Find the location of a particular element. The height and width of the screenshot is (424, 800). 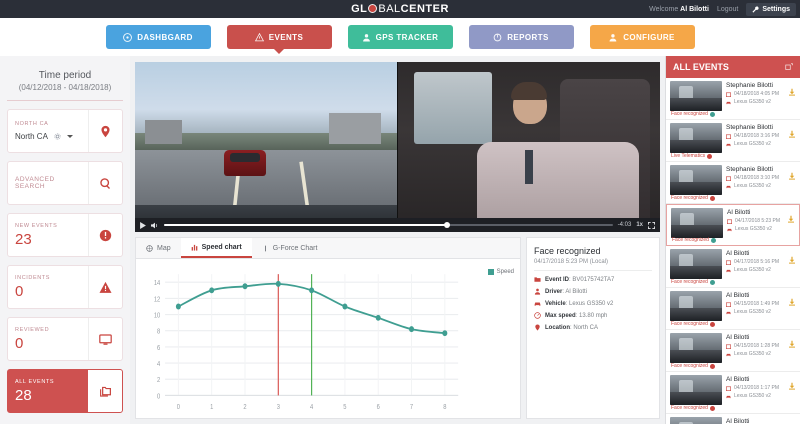

chevron-down-icon is located at coordinates (69, 136).